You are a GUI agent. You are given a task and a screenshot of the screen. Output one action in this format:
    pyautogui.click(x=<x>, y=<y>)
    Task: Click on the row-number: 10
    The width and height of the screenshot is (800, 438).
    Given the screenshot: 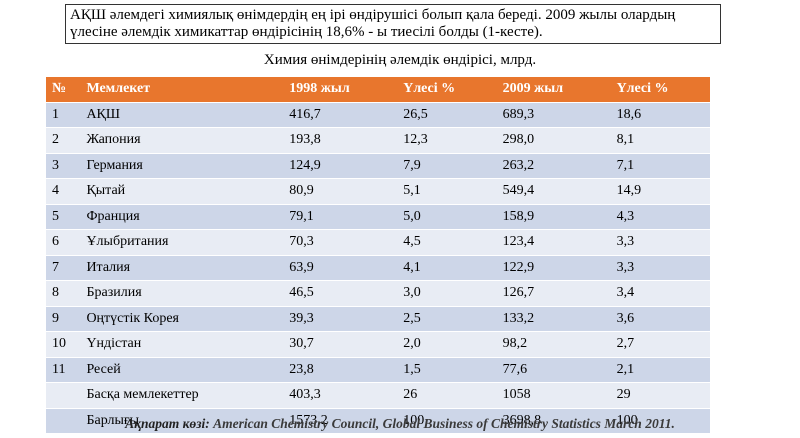 What is the action you would take?
    pyautogui.click(x=63, y=344)
    